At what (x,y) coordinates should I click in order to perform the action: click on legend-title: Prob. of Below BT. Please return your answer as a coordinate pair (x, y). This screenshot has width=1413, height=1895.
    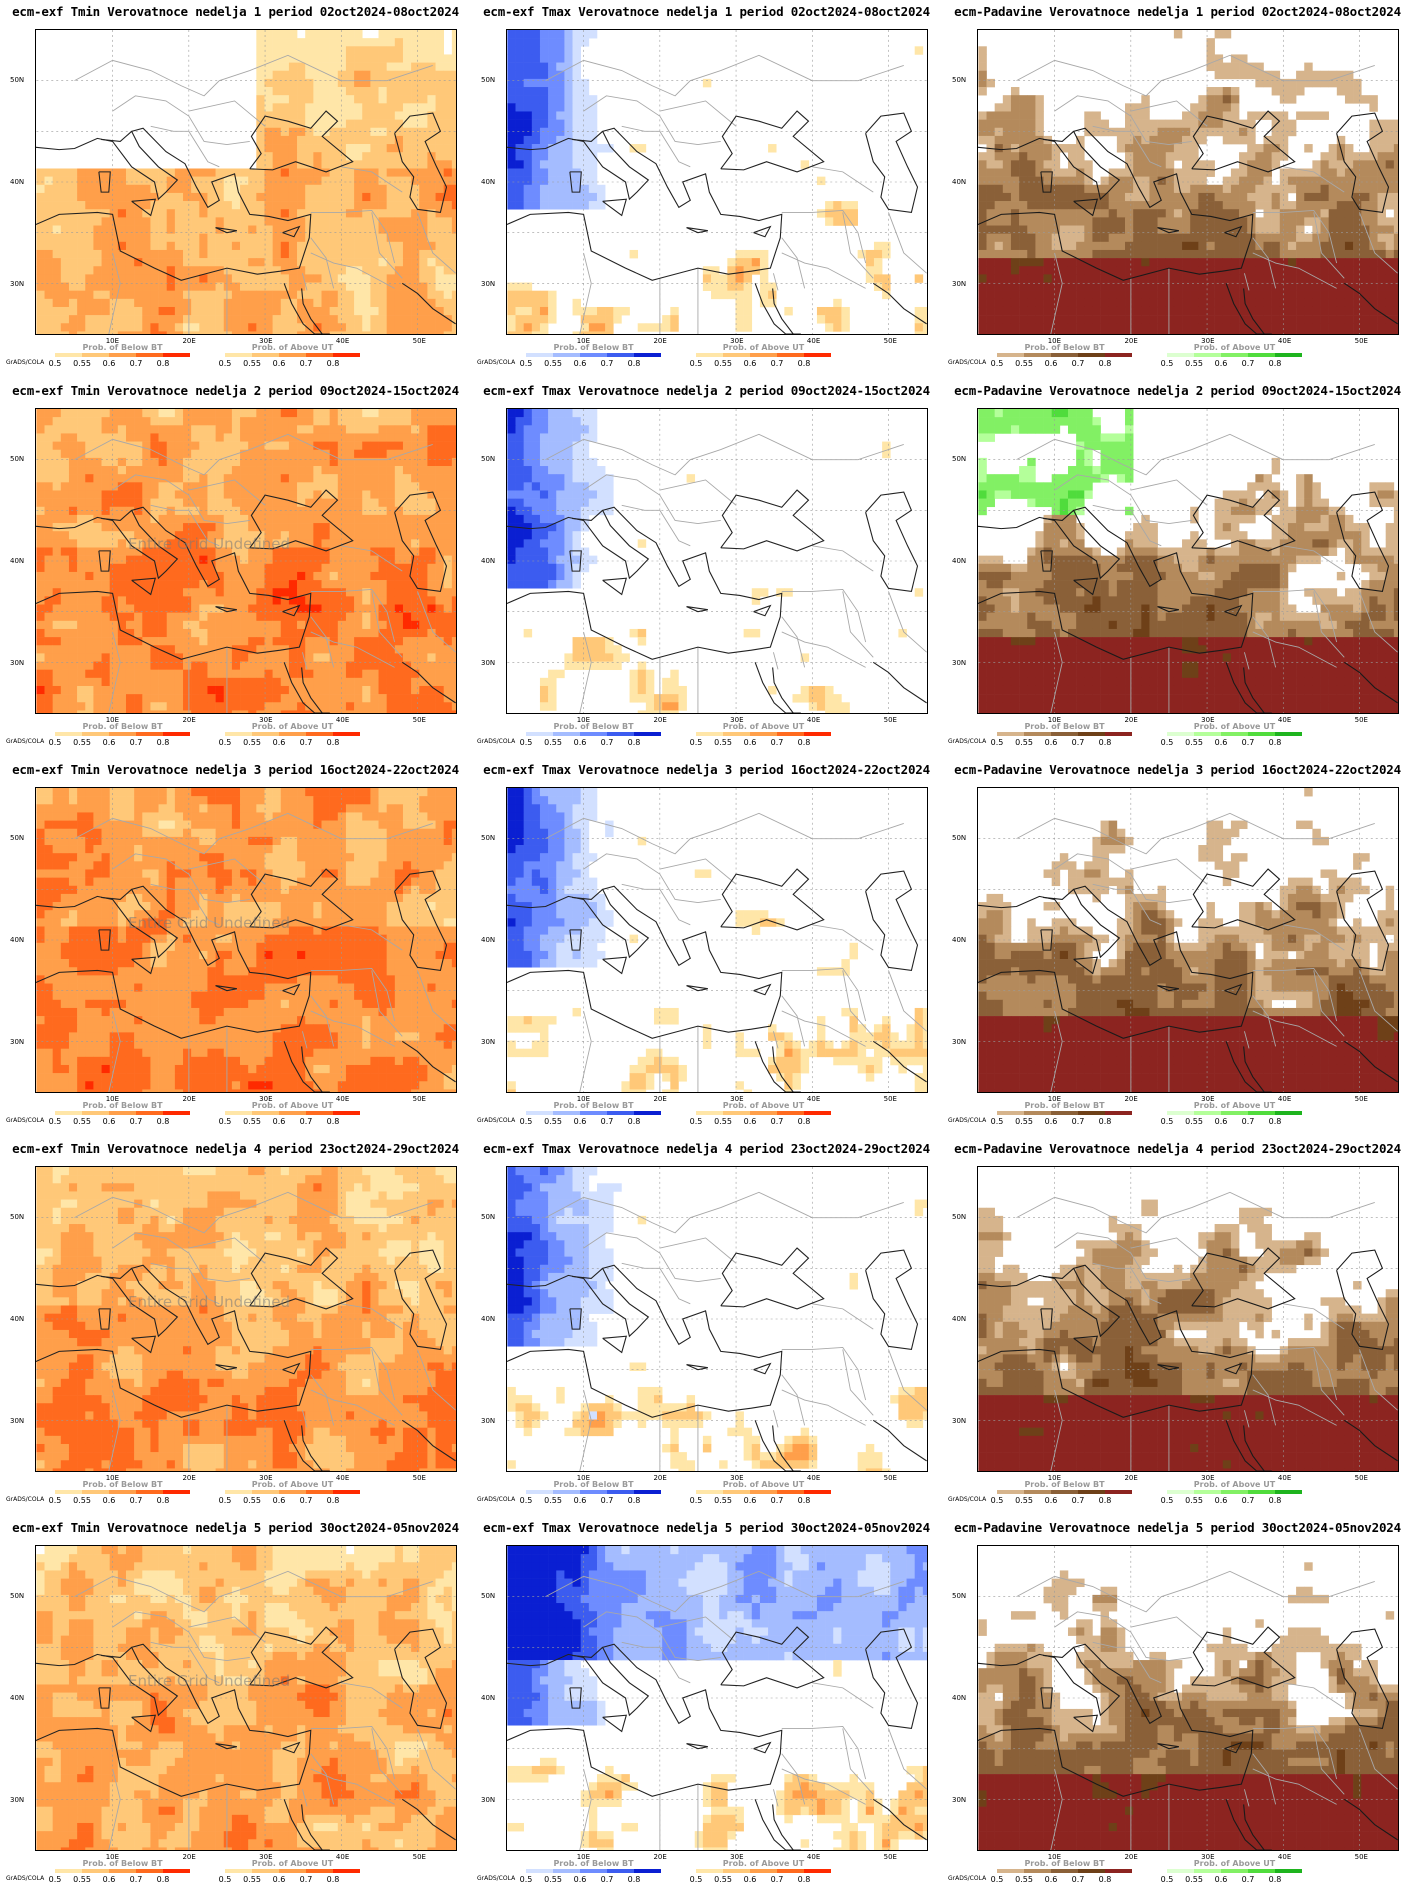
    Looking at the image, I should click on (593, 1863).